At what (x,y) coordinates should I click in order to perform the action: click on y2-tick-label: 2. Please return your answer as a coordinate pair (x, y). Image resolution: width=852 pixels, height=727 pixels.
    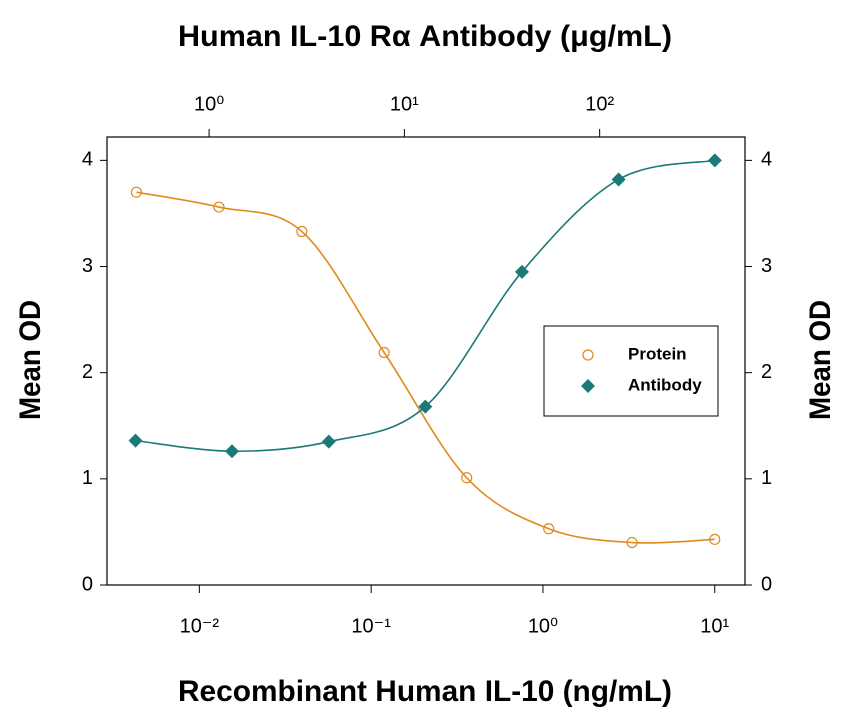
    Looking at the image, I should click on (766, 372).